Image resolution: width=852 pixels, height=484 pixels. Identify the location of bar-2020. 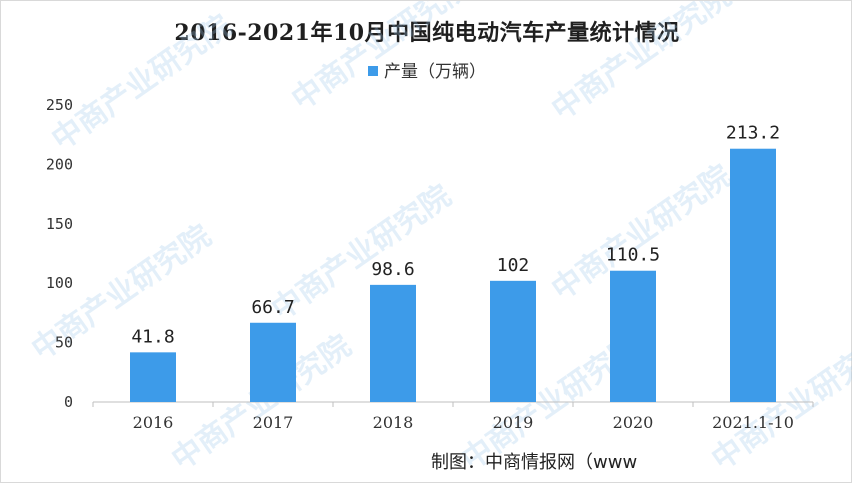
(633, 336).